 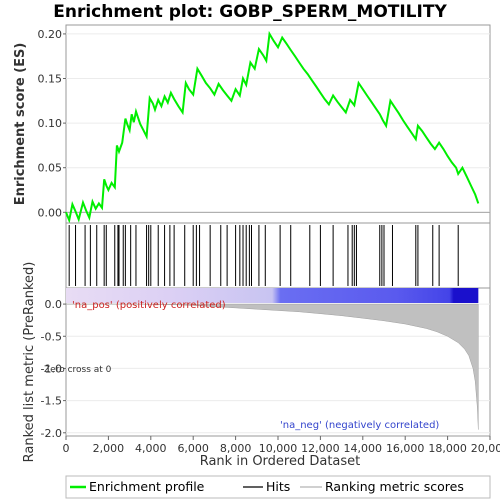 What do you see at coordinates (51, 433) in the screenshot?
I see `metric-y-tick-label: -2.0` at bounding box center [51, 433].